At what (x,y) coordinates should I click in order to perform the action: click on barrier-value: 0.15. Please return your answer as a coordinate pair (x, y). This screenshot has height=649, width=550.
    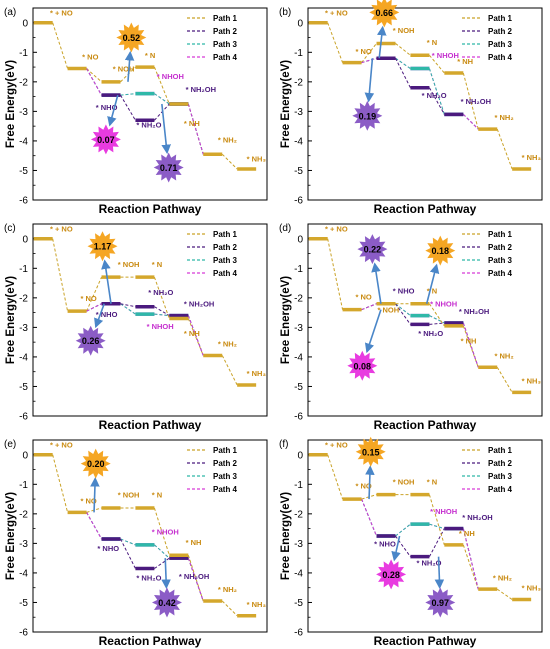
    Looking at the image, I should click on (371, 452).